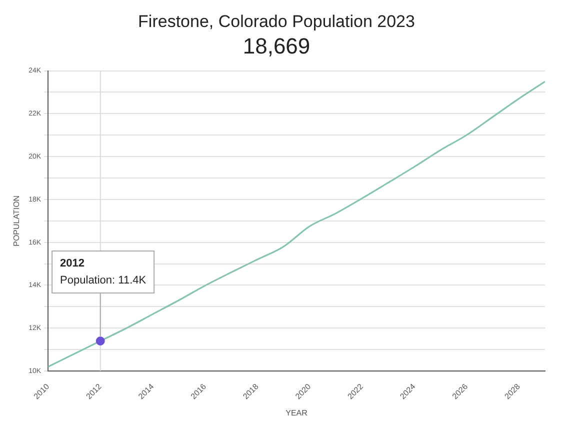 This screenshot has width=565, height=430. Describe the element at coordinates (276, 46) in the screenshot. I see `chart-subtitle: 18,669` at that location.